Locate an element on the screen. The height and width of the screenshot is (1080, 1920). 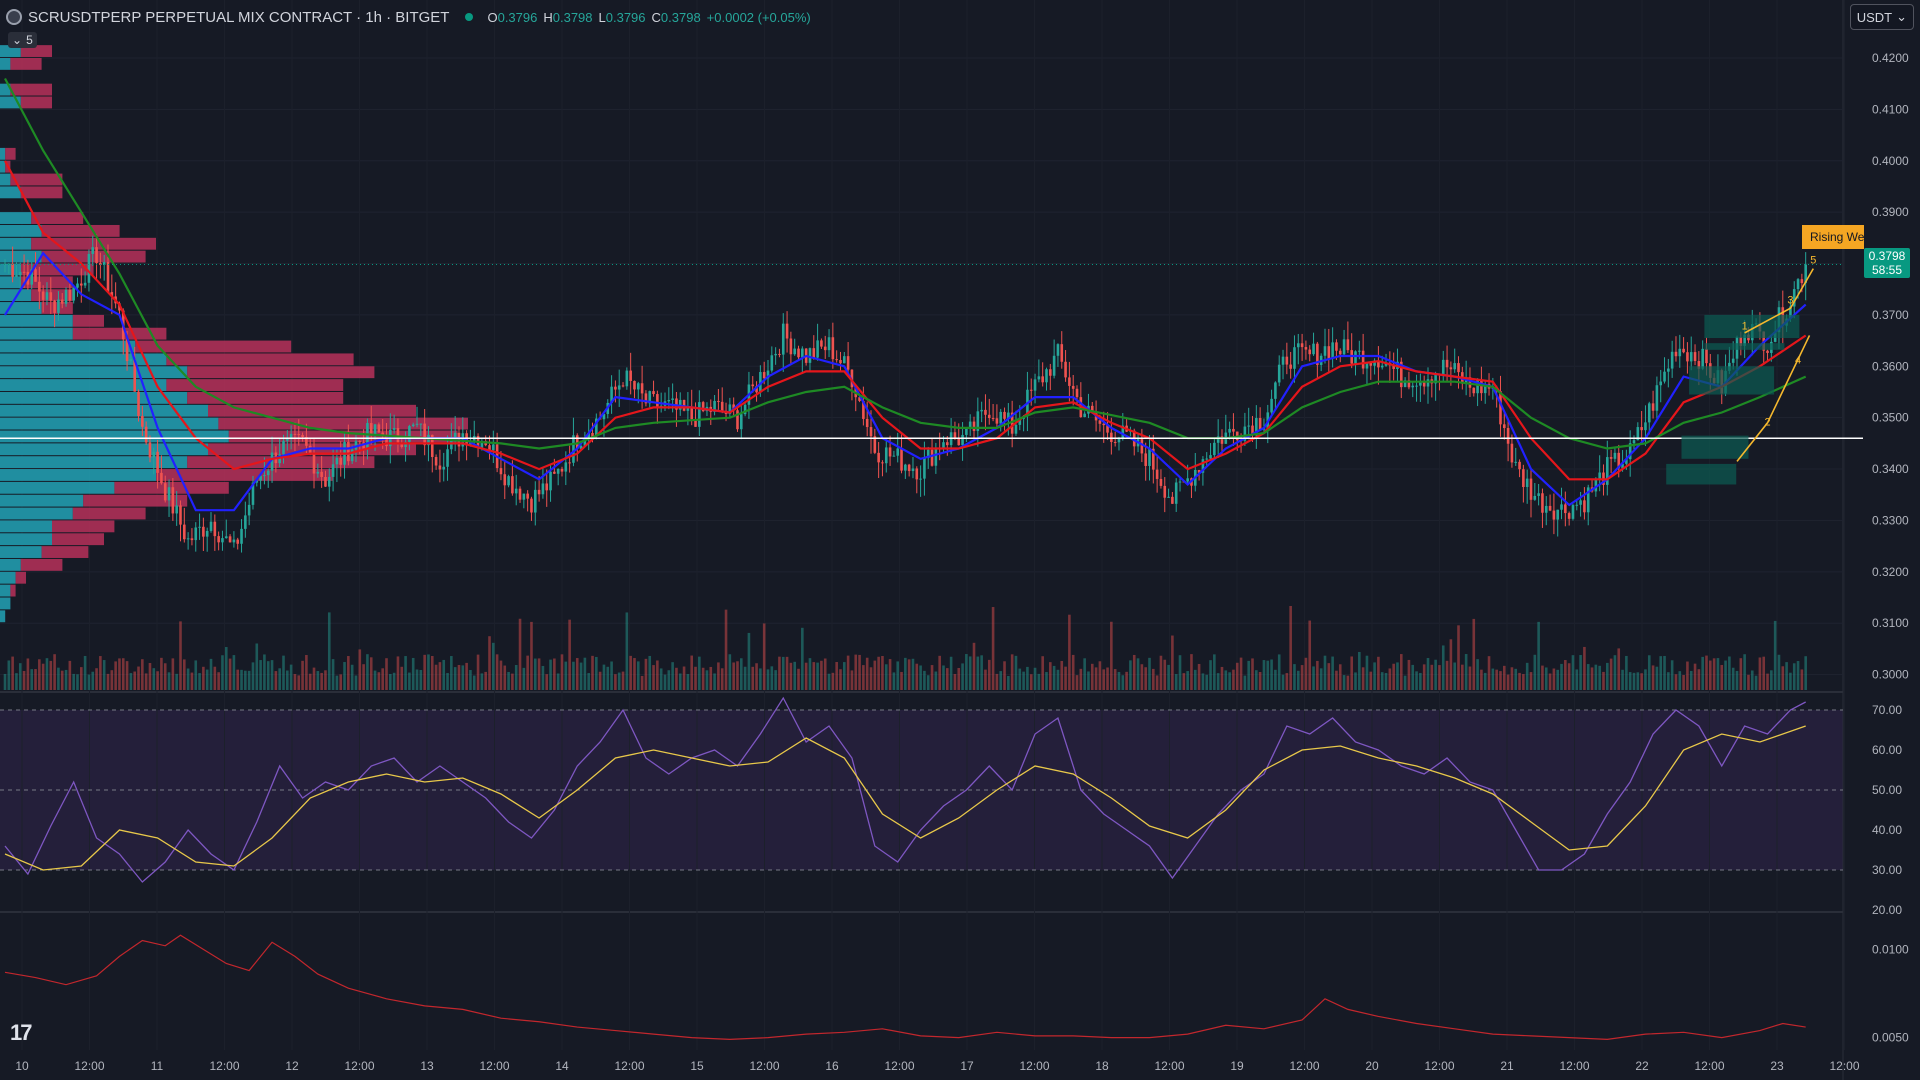
time-tick-label: 12:00 is located at coordinates (359, 1066).